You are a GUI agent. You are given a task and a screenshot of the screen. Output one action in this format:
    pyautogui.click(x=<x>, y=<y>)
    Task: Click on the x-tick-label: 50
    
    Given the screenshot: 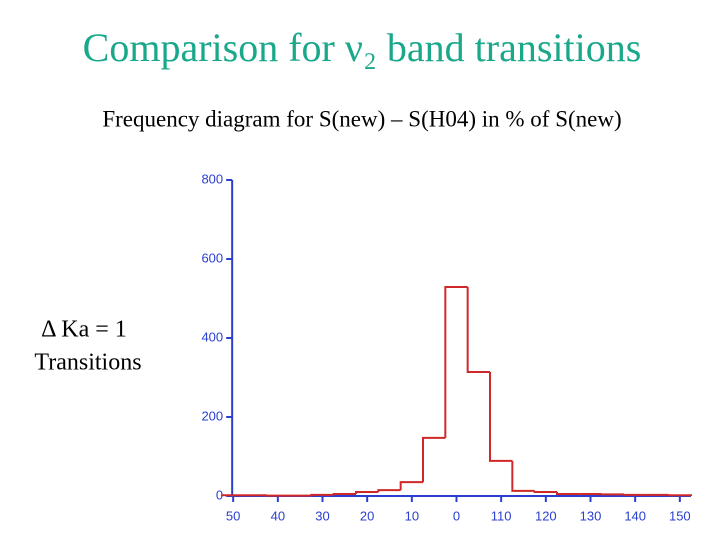 What is the action you would take?
    pyautogui.click(x=233, y=515)
    